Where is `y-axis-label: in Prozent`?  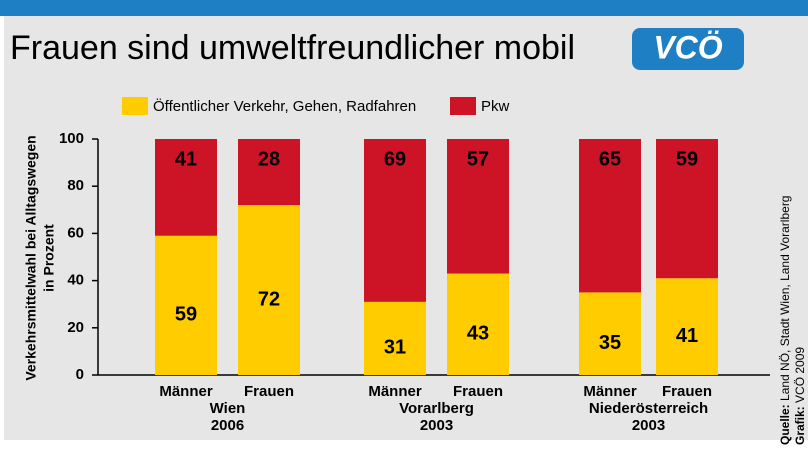 y-axis-label: in Prozent is located at coordinates (49, 258).